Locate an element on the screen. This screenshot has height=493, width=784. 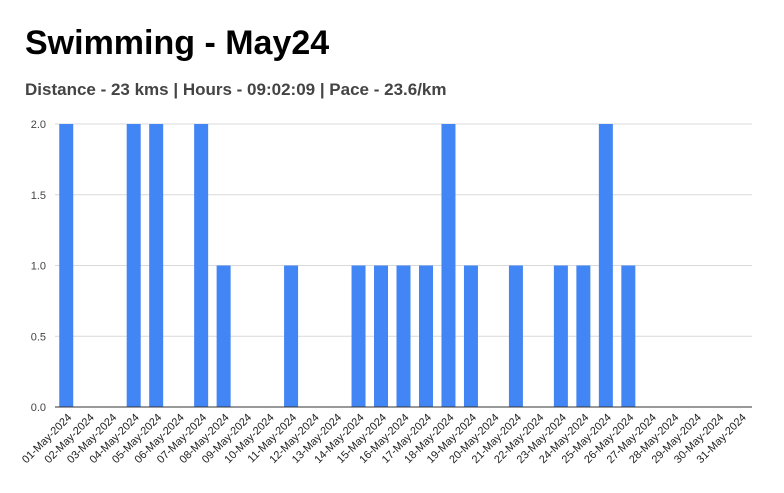
y-tick-label: 0.5 is located at coordinates (38, 337).